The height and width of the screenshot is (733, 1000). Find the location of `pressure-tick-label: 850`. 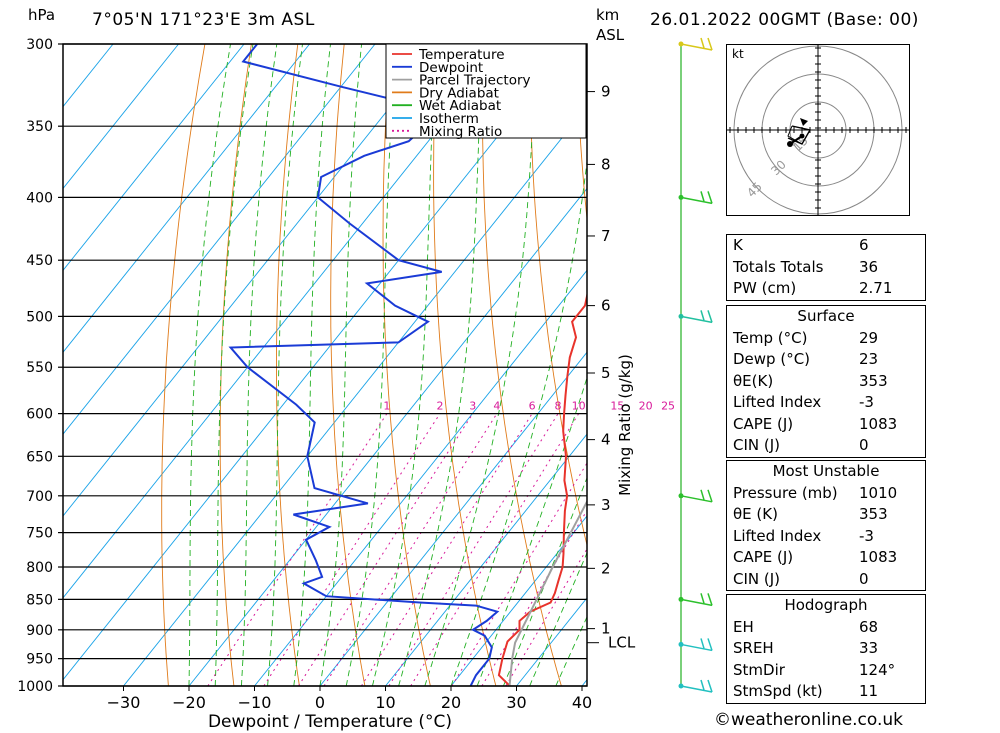

pressure-tick-label: 850 is located at coordinates (39, 600).